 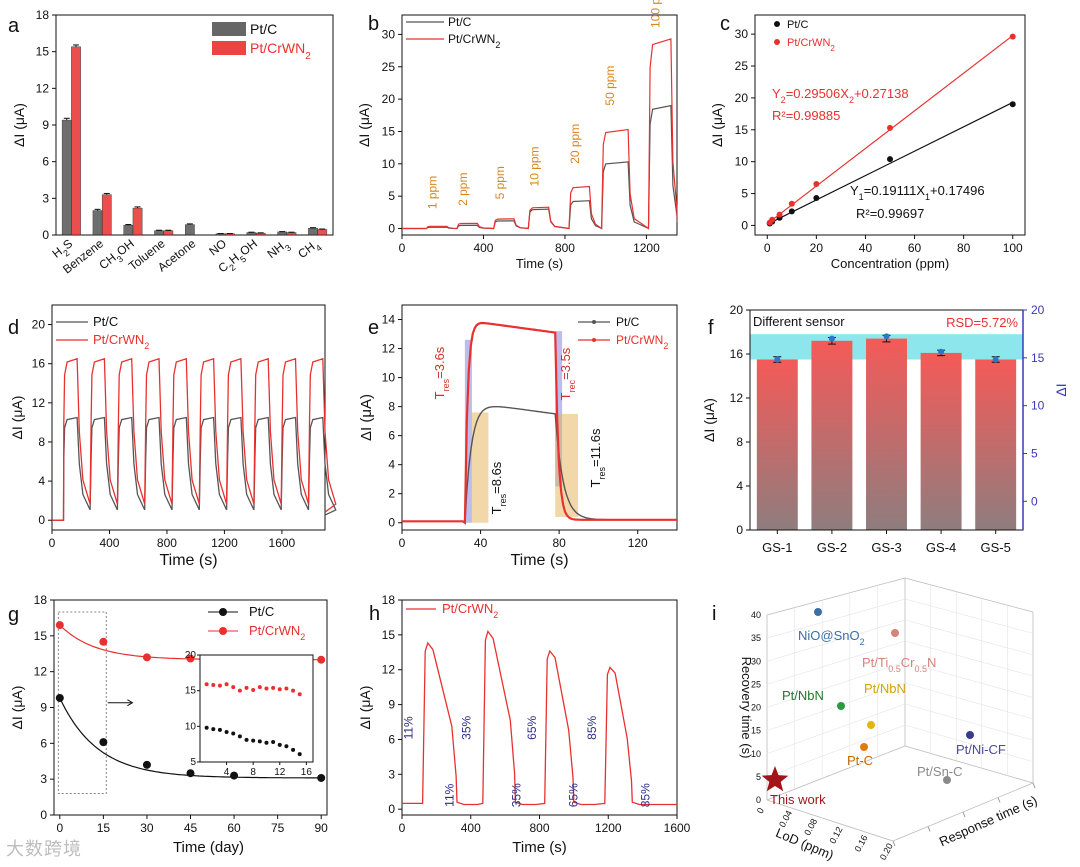 What do you see at coordinates (1038, 358) in the screenshot?
I see `y-tick-label-right: 15` at bounding box center [1038, 358].